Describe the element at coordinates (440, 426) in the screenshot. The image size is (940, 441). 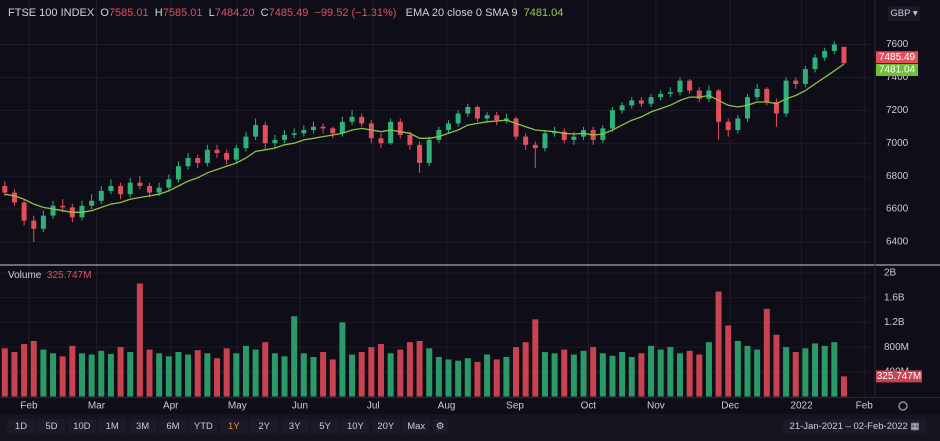
I see `settings-button: ⚙` at that location.